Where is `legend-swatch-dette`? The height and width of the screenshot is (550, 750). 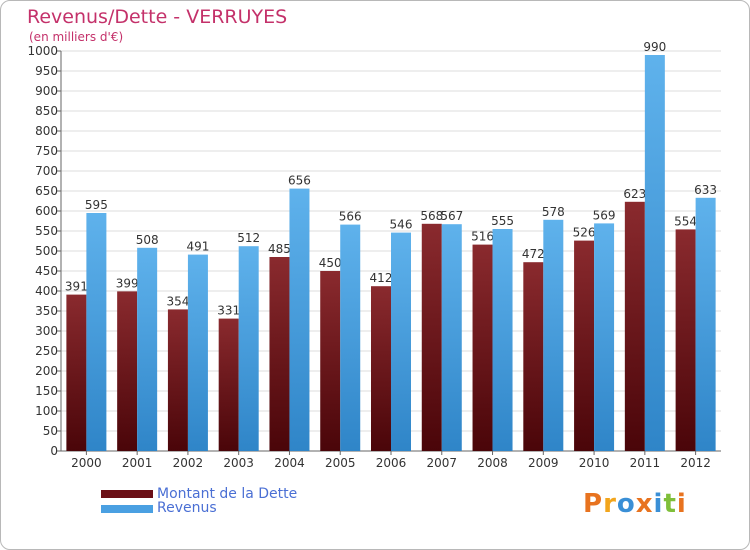
legend-swatch-dette is located at coordinates (127, 494).